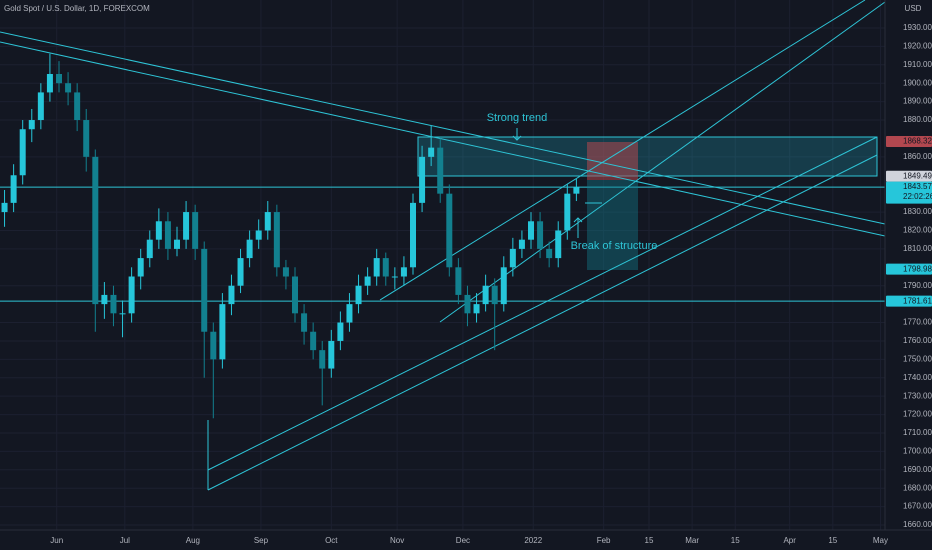  I want to click on y-tick-label: 1760.00, so click(917, 340).